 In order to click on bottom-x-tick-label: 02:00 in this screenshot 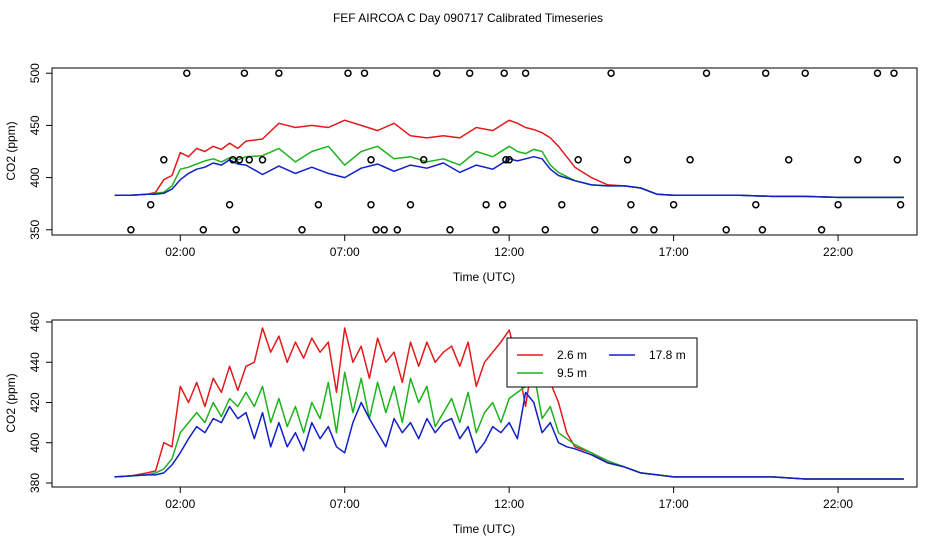, I will do `click(180, 504)`.